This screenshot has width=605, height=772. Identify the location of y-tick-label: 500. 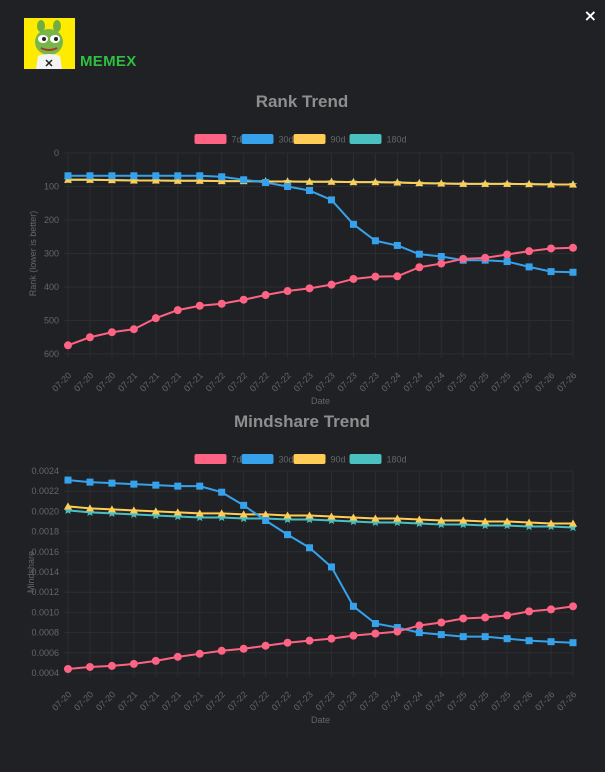
(51, 321).